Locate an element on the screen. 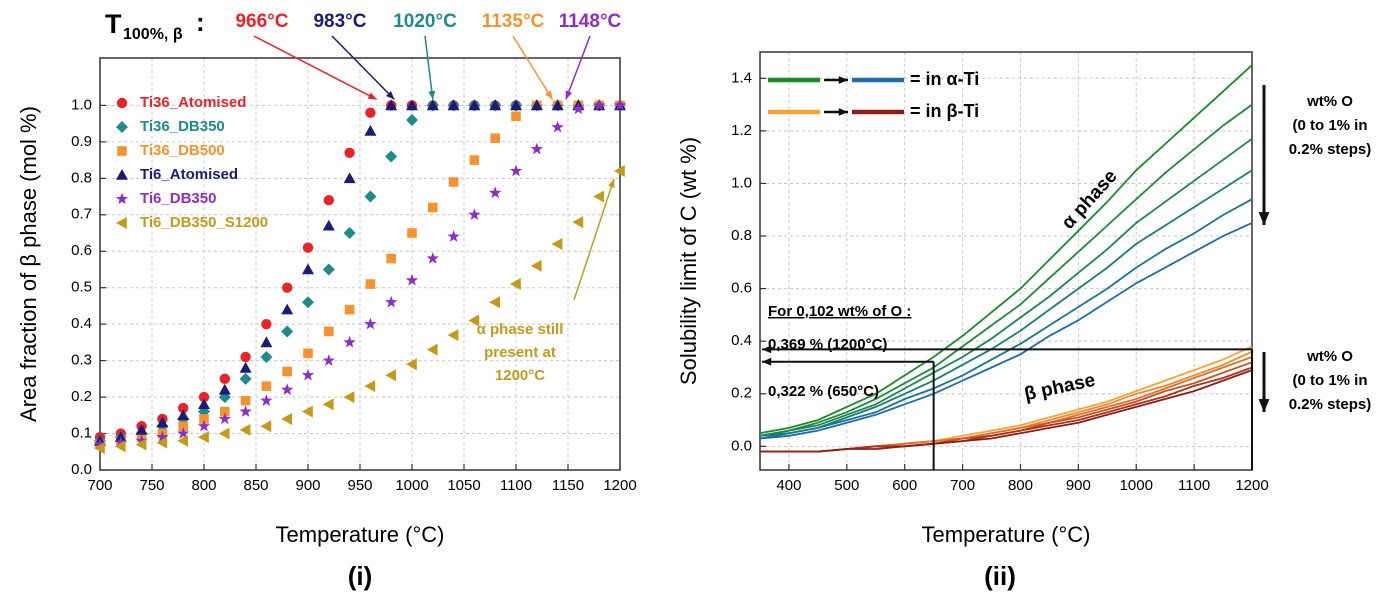 Image resolution: width=1385 pixels, height=594 pixels. x-tick-label: 600 is located at coordinates (904, 485).